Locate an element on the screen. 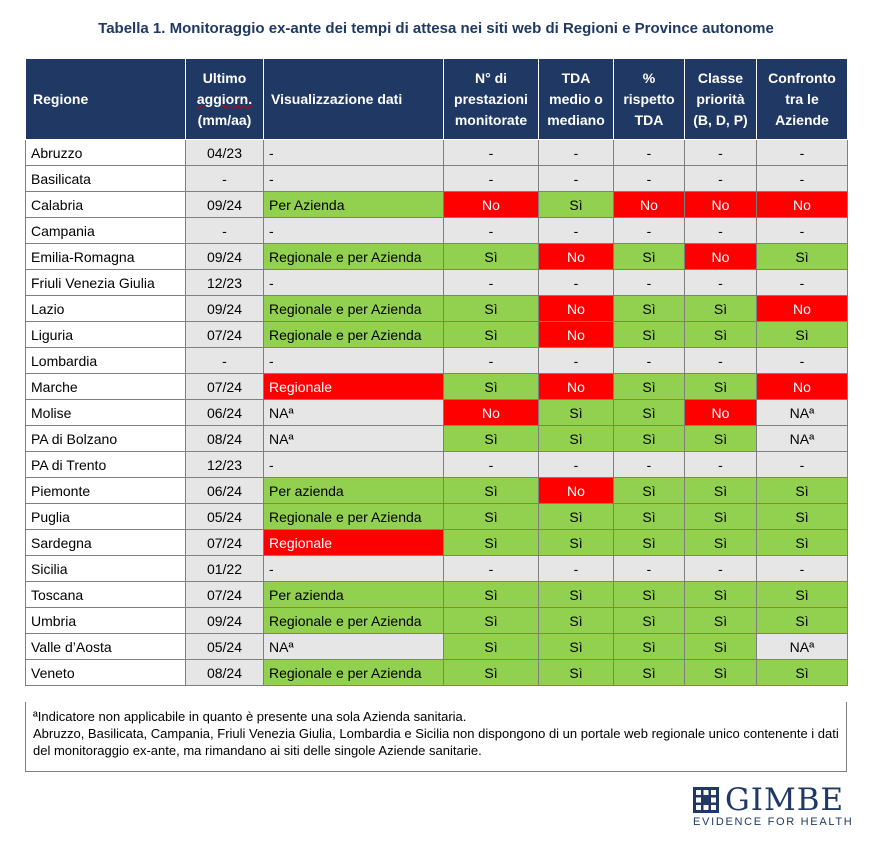  cell-regione: Marche is located at coordinates (105, 386).